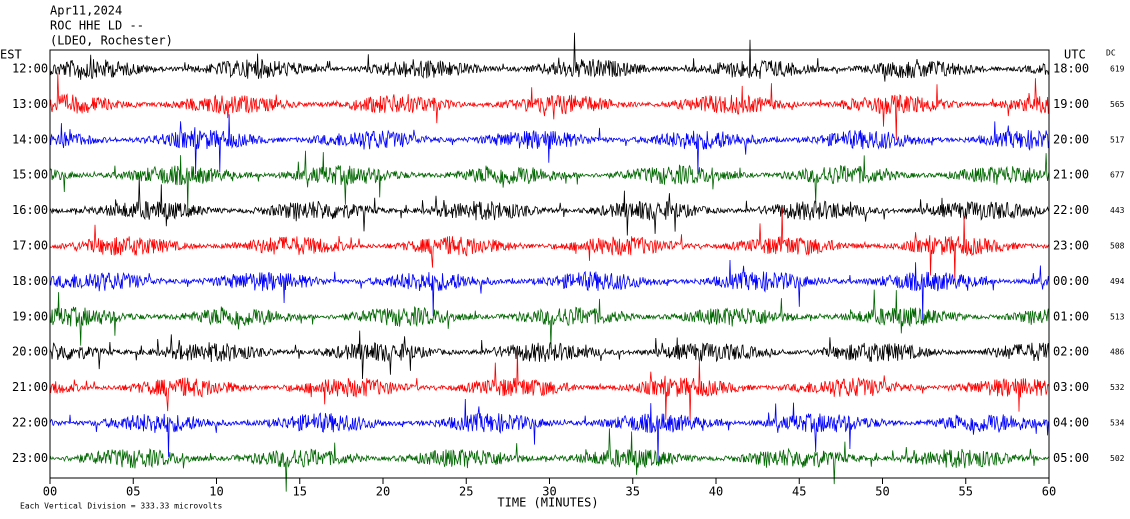 Image resolution: width=1130 pixels, height=519 pixels. I want to click on utc-label: 03:00, so click(1071, 387).